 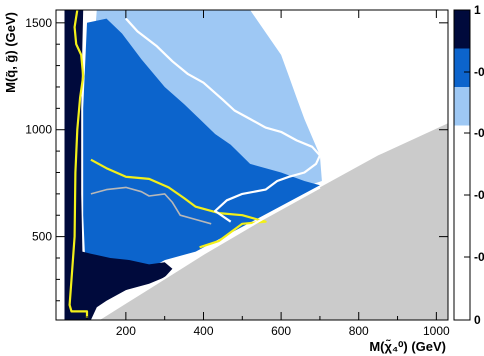 I want to click on y-tick-label: 1000, so click(x=38, y=130).